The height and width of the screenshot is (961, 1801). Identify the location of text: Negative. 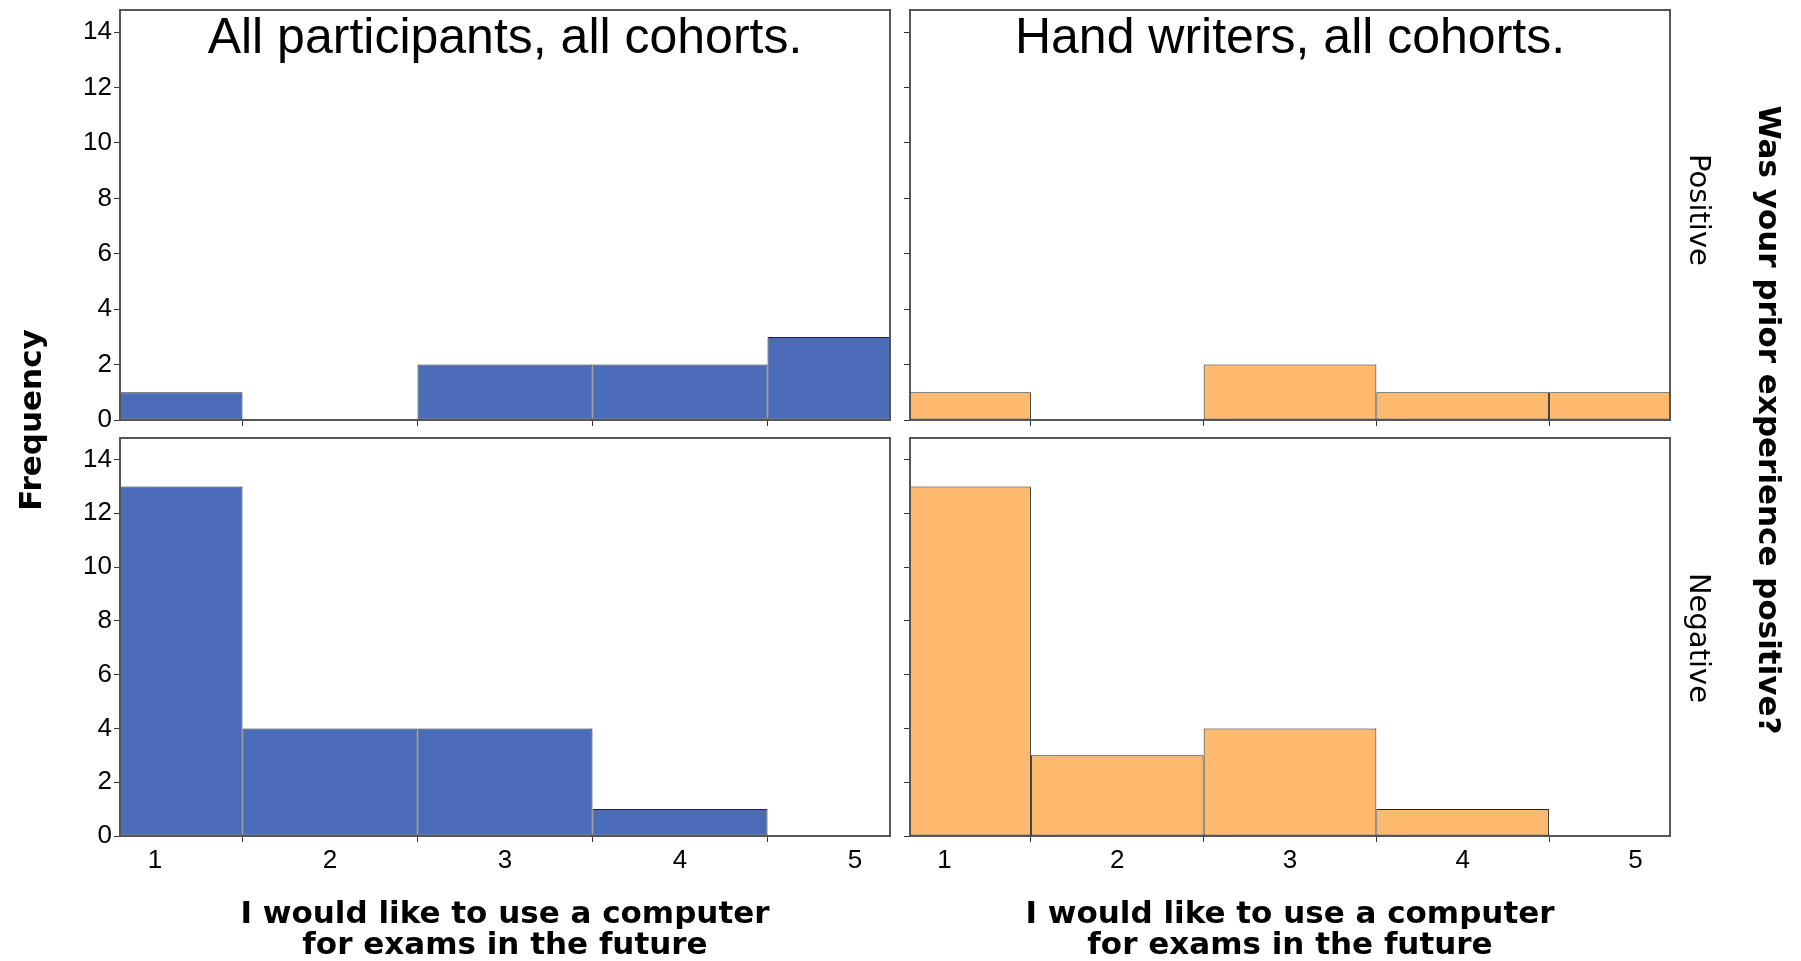
(1700, 638).